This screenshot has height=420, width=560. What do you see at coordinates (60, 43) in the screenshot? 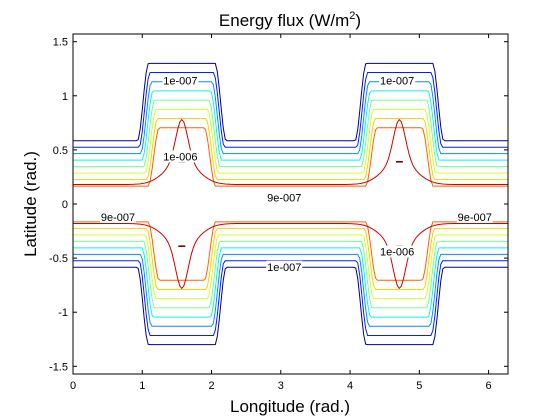
I see `y-tick-label: 1.5` at bounding box center [60, 43].